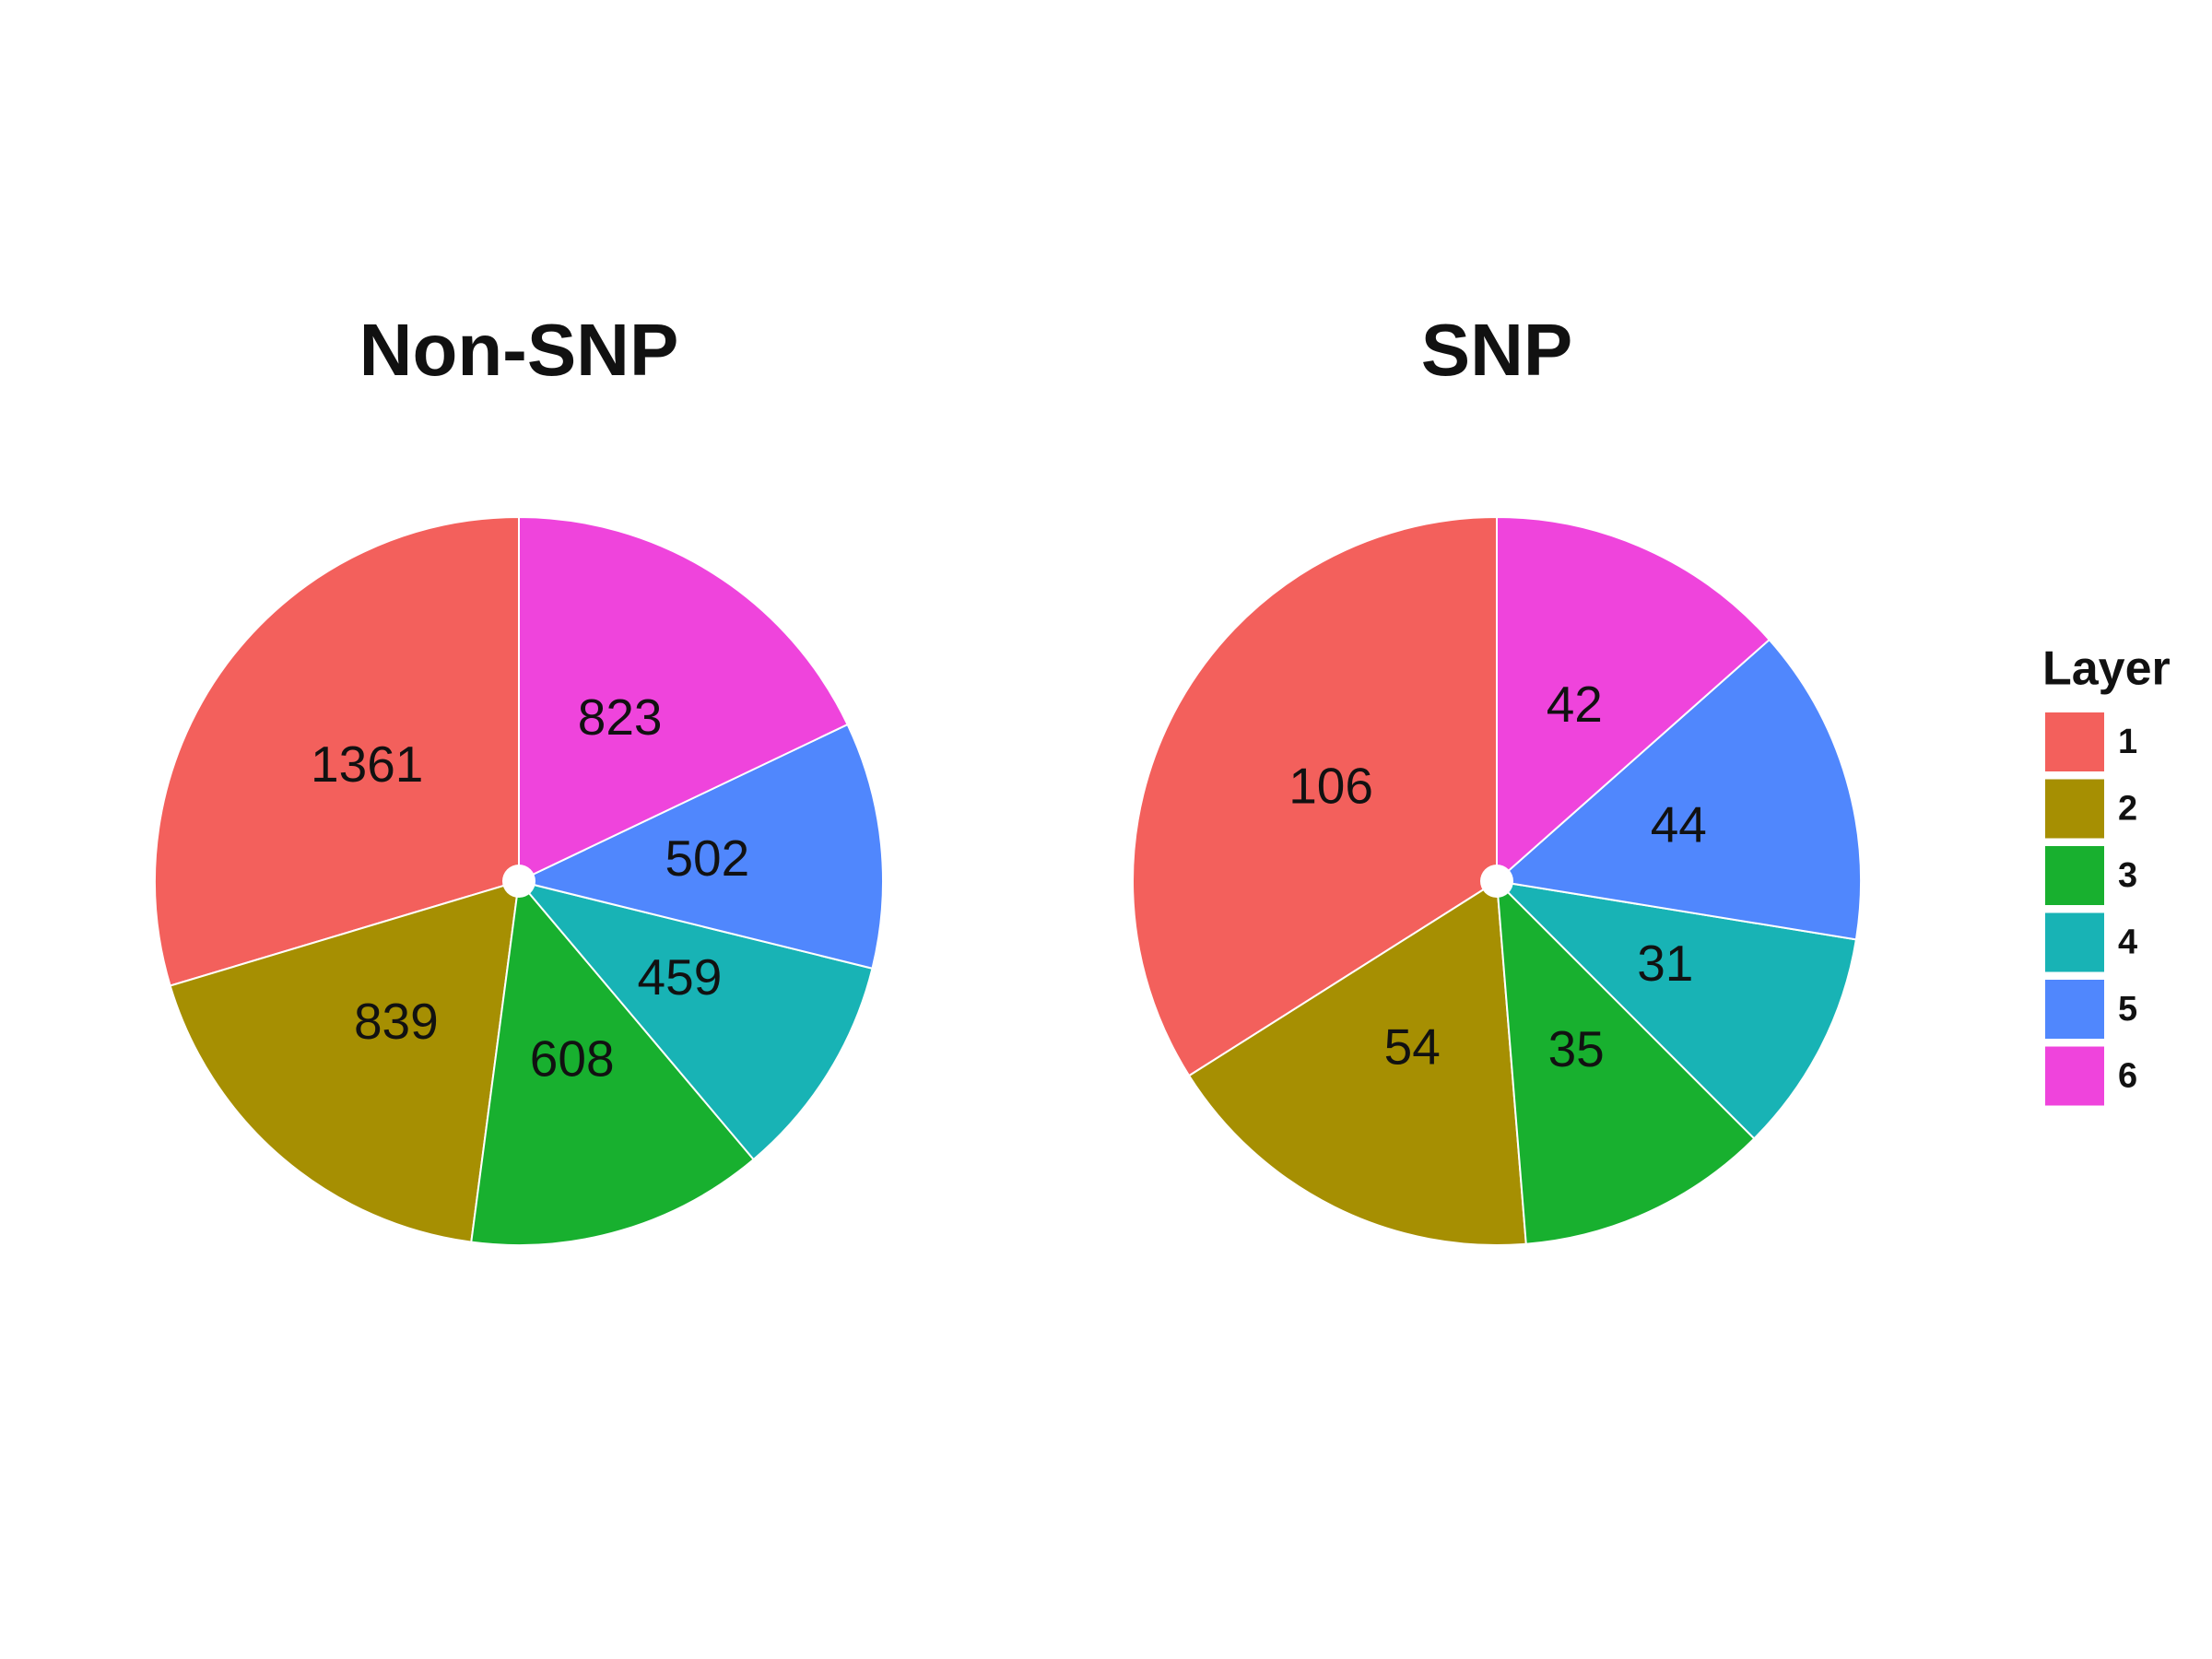 This screenshot has height=1659, width=2212. What do you see at coordinates (2106, 669) in the screenshot?
I see `legend-title: Layer` at bounding box center [2106, 669].